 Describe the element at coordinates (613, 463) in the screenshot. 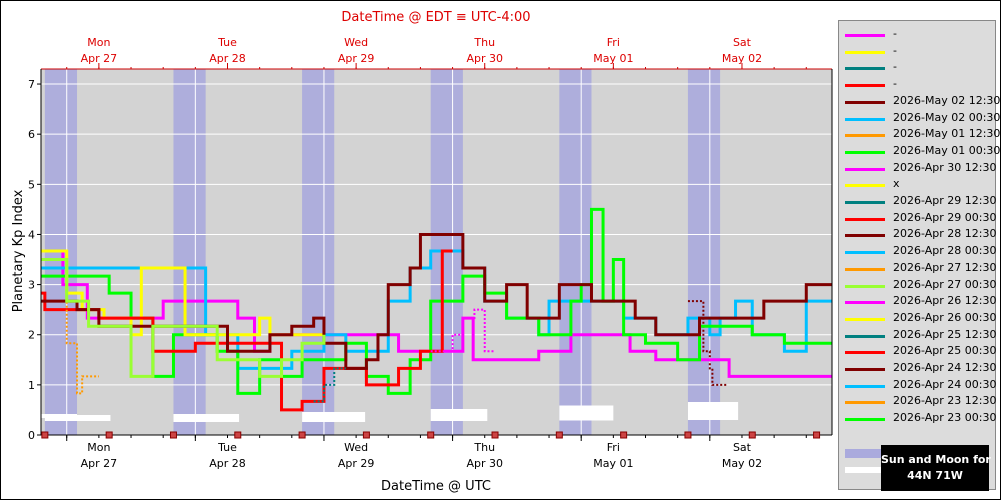

I see `bottom-tick-date: May 01` at that location.